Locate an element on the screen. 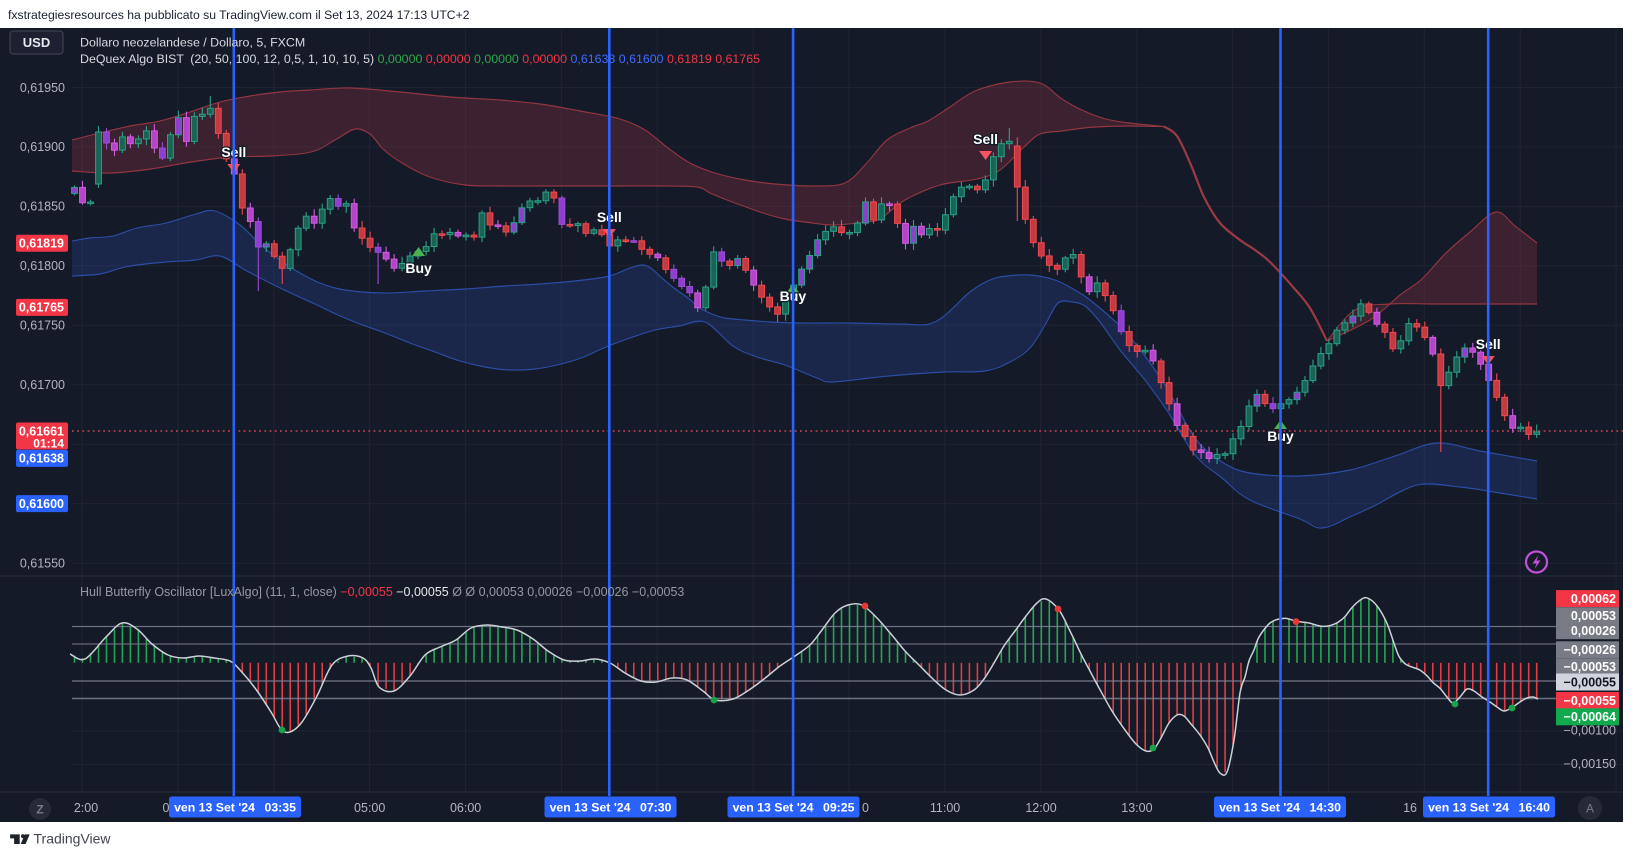  svg-text: ven 13 Set '24 14:30 is located at coordinates (1280, 808).